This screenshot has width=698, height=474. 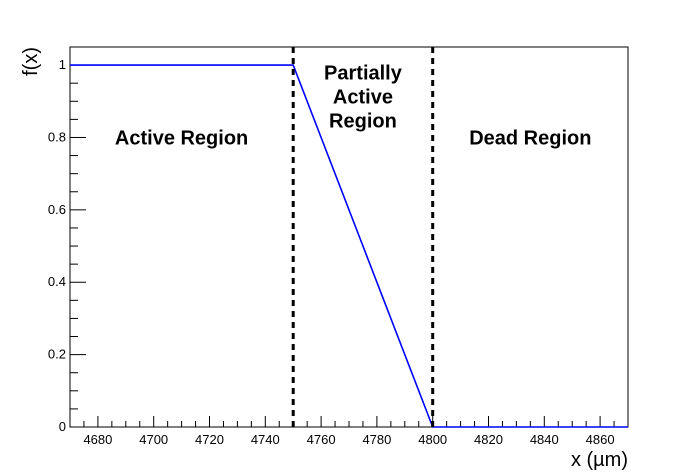 I want to click on x-tick-label: 4700, so click(x=153, y=439).